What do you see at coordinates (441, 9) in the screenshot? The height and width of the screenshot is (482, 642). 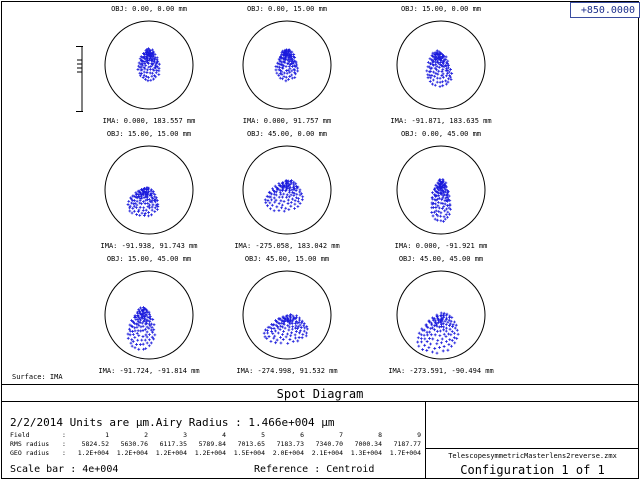 I see `obj-label: OBJ: 15.00, 0.00 mm` at bounding box center [441, 9].